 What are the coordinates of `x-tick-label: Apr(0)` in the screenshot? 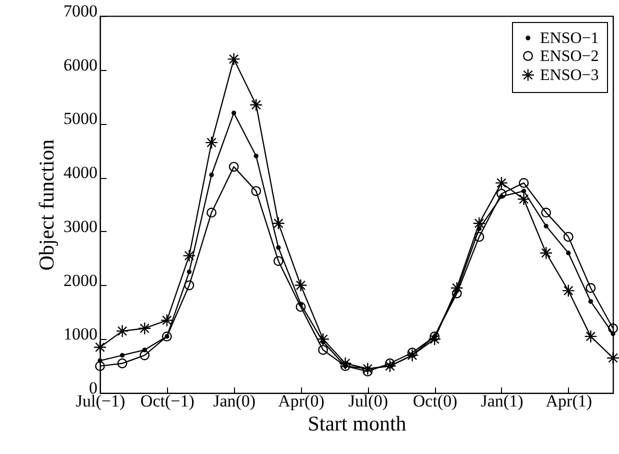 It's located at (301, 401).